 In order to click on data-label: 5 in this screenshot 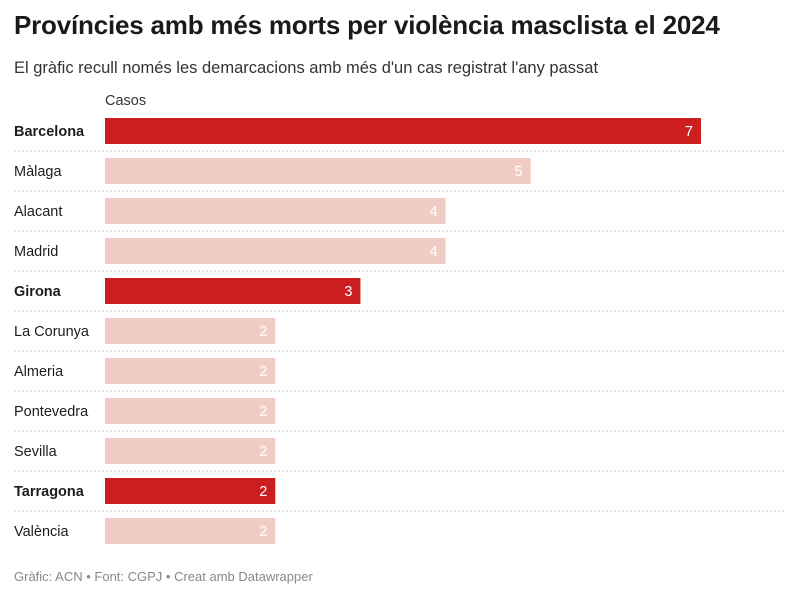, I will do `click(519, 172)`.